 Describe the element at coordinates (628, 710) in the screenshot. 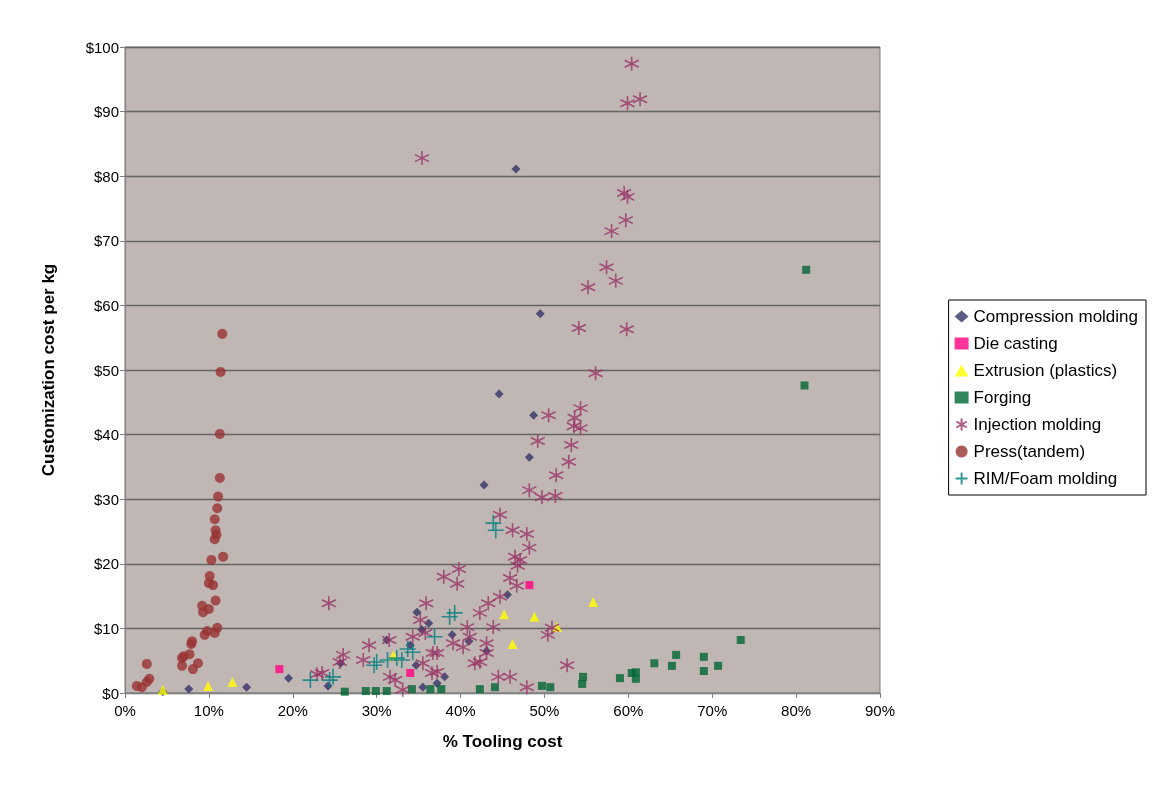

I see `x-tick-label: 60%` at that location.